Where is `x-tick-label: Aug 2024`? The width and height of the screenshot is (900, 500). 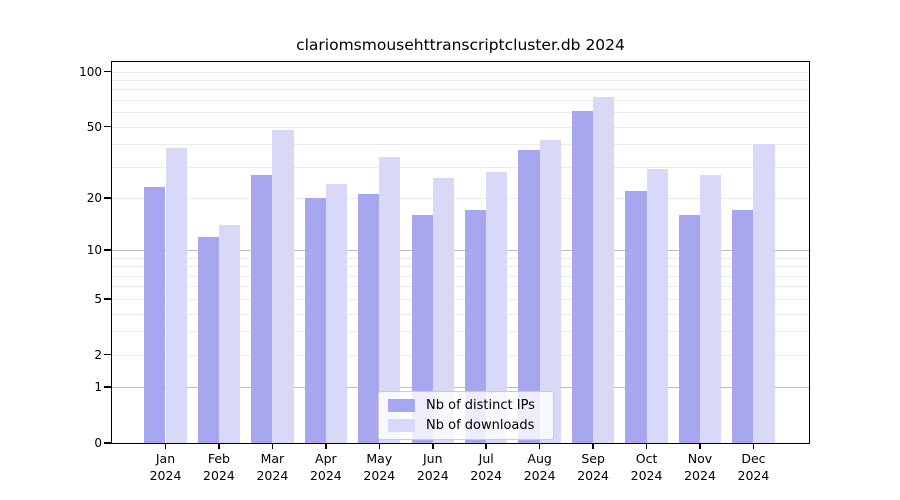
x-tick-label: Aug 2024 is located at coordinates (540, 467).